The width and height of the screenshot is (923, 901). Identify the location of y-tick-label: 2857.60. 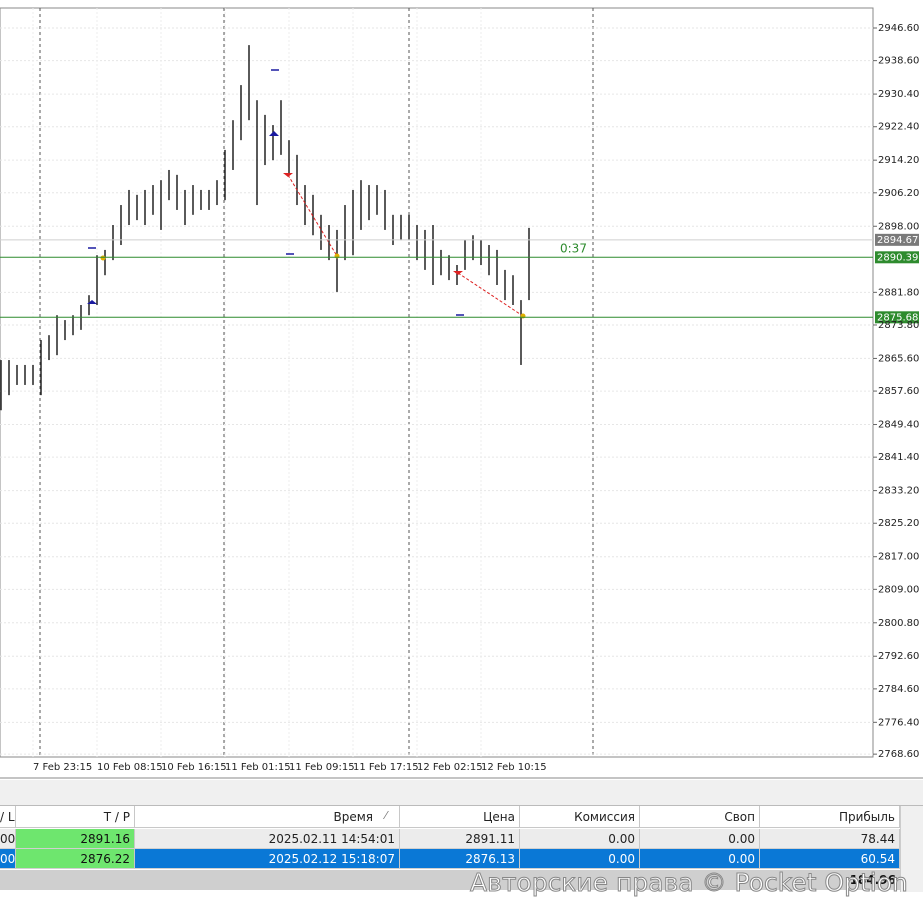
(898, 391).